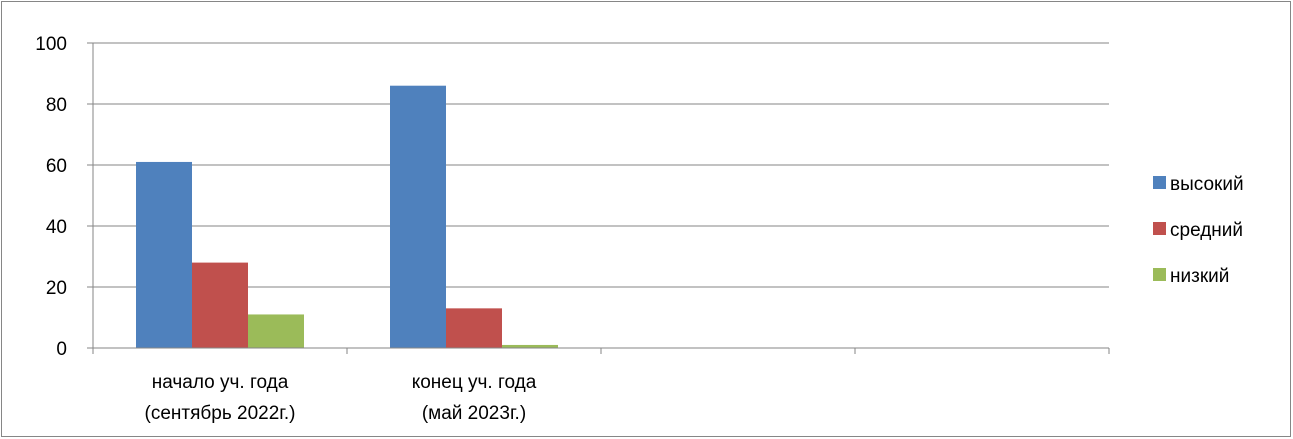 The width and height of the screenshot is (1293, 439). I want to click on y-axis-ticks: 0 20 40 60 80 100, so click(64, 197).